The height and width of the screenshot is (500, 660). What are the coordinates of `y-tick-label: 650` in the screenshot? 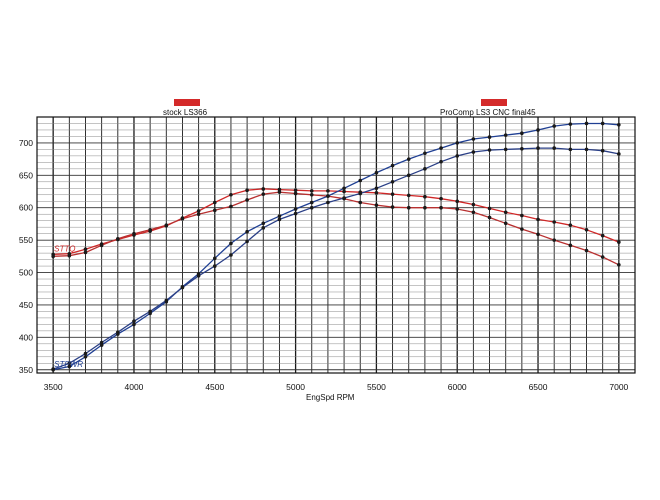 It's located at (26, 175).